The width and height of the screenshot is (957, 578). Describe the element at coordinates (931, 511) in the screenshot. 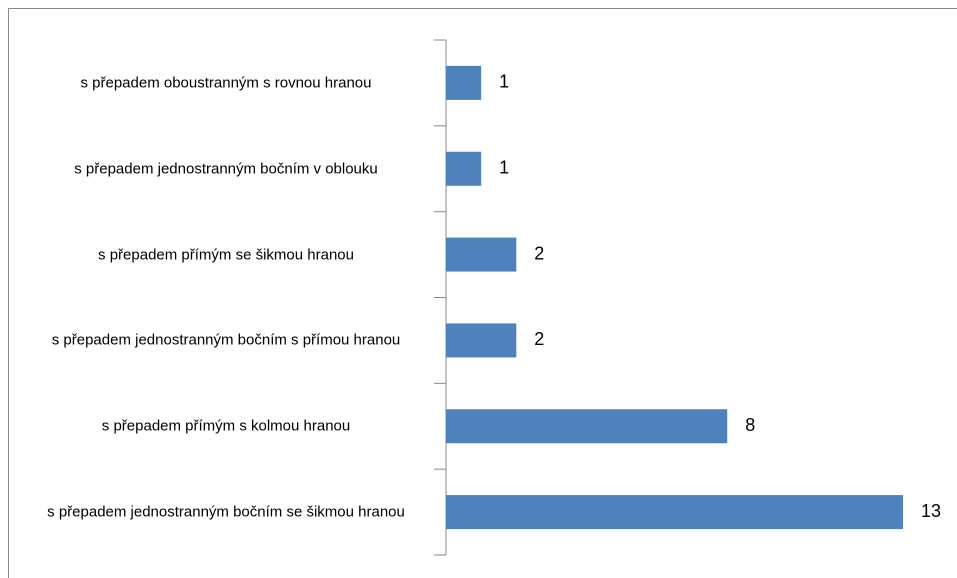

I see `value-label: 13` at that location.